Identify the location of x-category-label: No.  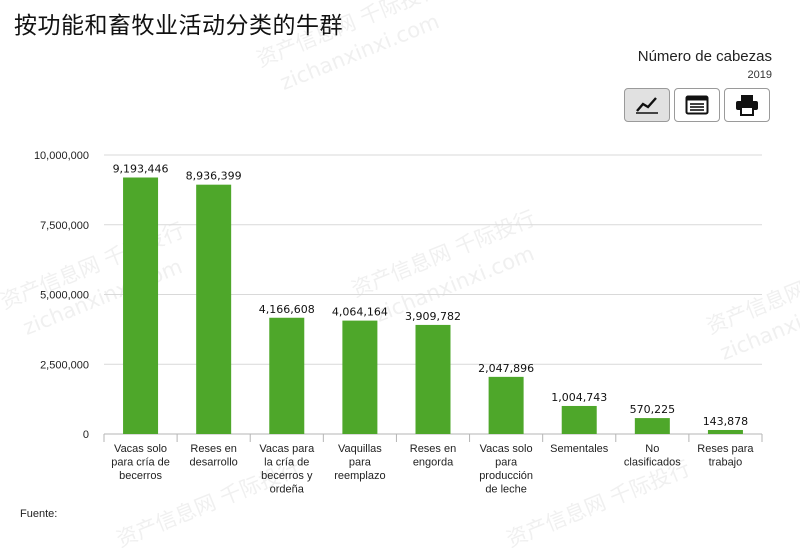
(652, 449).